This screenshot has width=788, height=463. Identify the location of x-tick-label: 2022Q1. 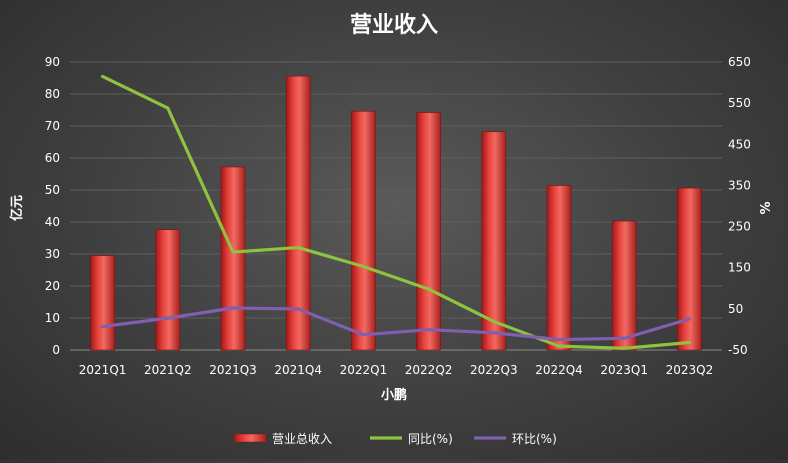
(364, 370).